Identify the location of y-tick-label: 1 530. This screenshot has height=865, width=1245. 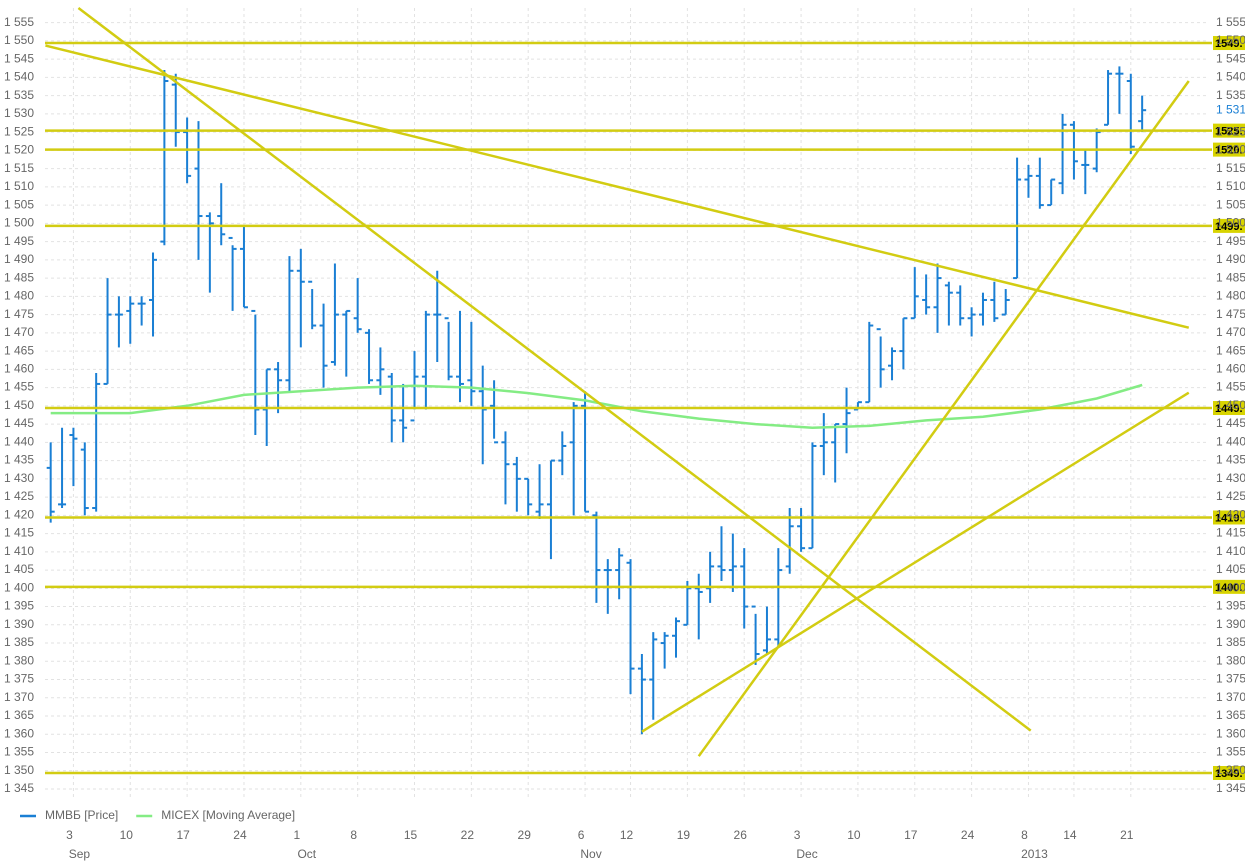
(19, 113).